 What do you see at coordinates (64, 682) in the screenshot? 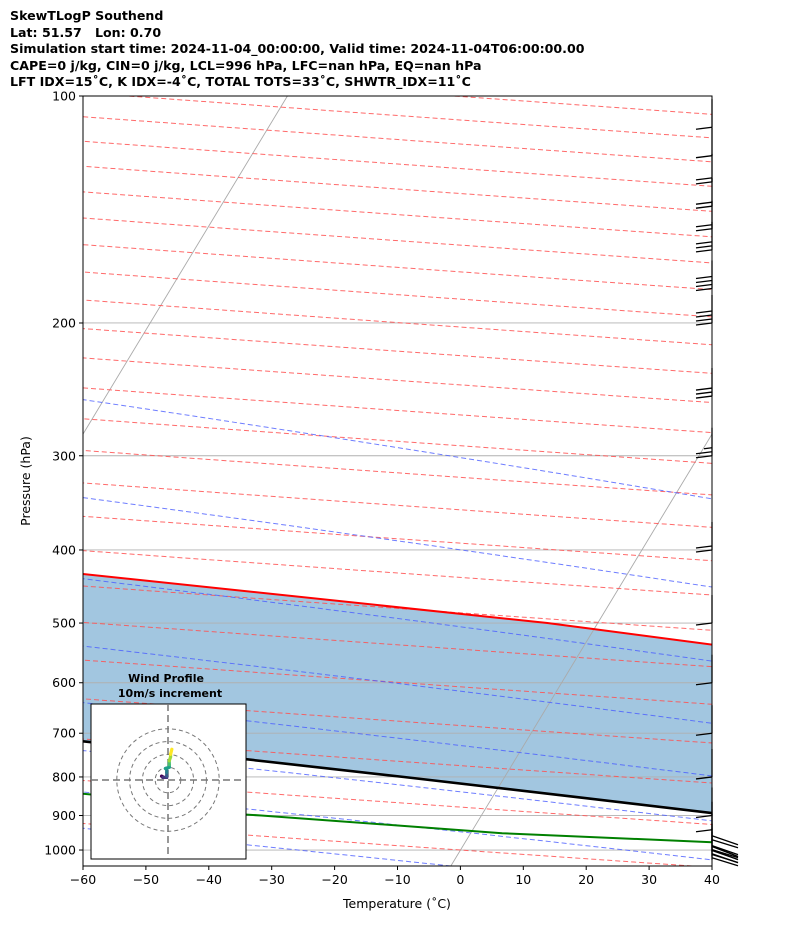
I see `y-tick-label: 600` at bounding box center [64, 682].